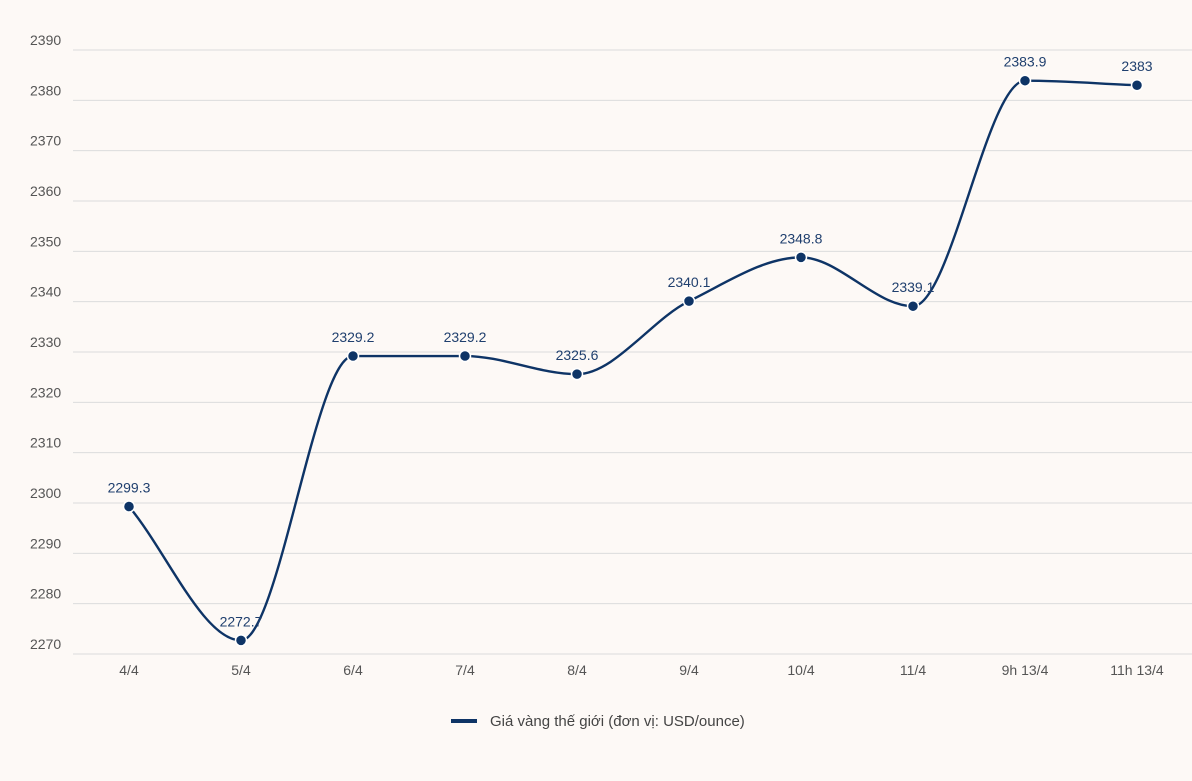 This screenshot has height=781, width=1192. Describe the element at coordinates (353, 670) in the screenshot. I see `x-tick-label: 6/4` at that location.